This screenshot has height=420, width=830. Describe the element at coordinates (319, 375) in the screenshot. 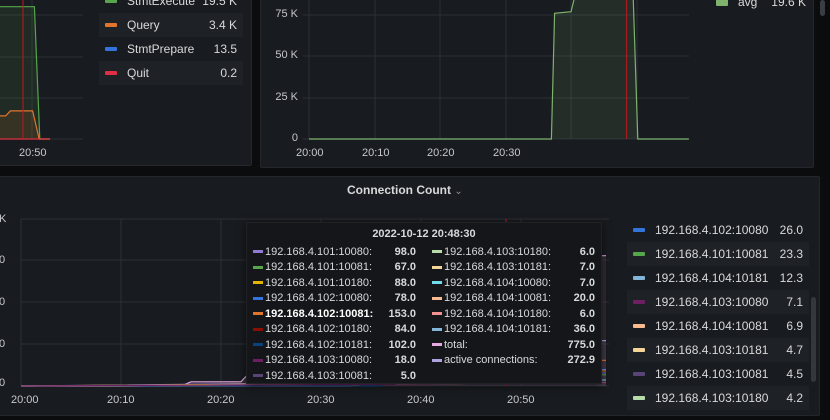

I see `series-name: 192.168.4.103:10081:` at that location.